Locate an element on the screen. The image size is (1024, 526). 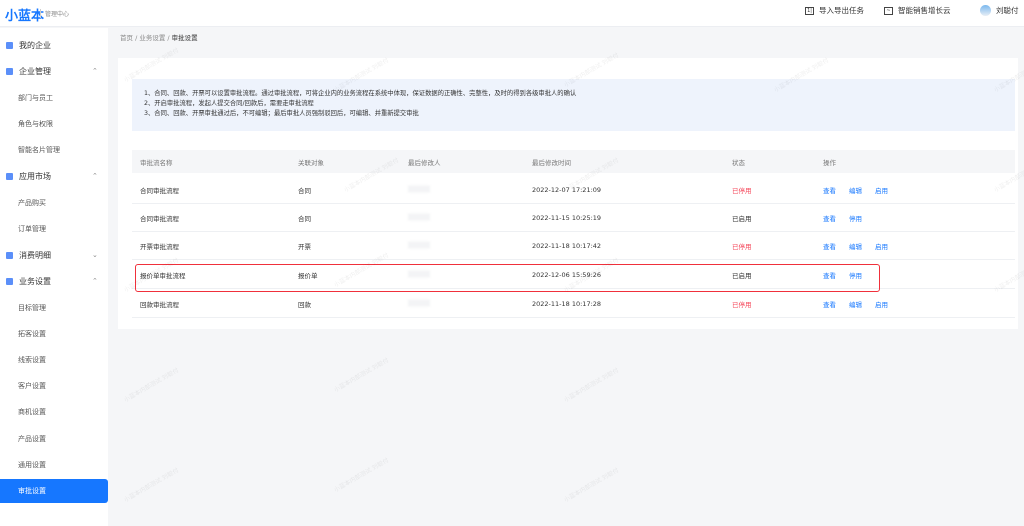
sidebar-item: 产品设置 is located at coordinates (54, 439).